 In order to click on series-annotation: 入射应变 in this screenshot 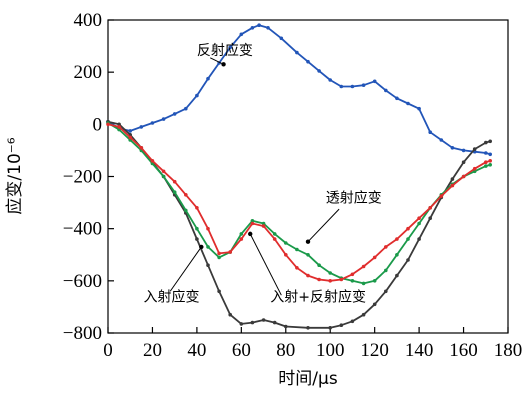, I will do `click(172, 297)`.